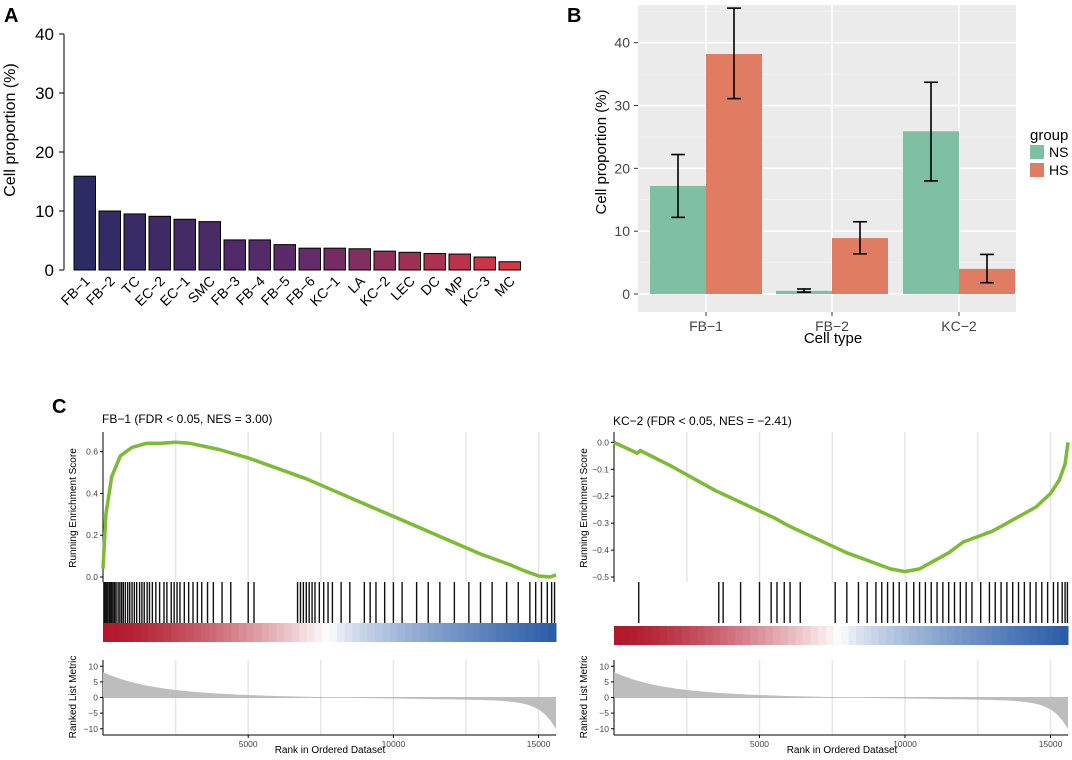 The width and height of the screenshot is (1072, 760). What do you see at coordinates (430, 286) in the screenshot?
I see `panel-a-x-tick-label: DC` at bounding box center [430, 286].